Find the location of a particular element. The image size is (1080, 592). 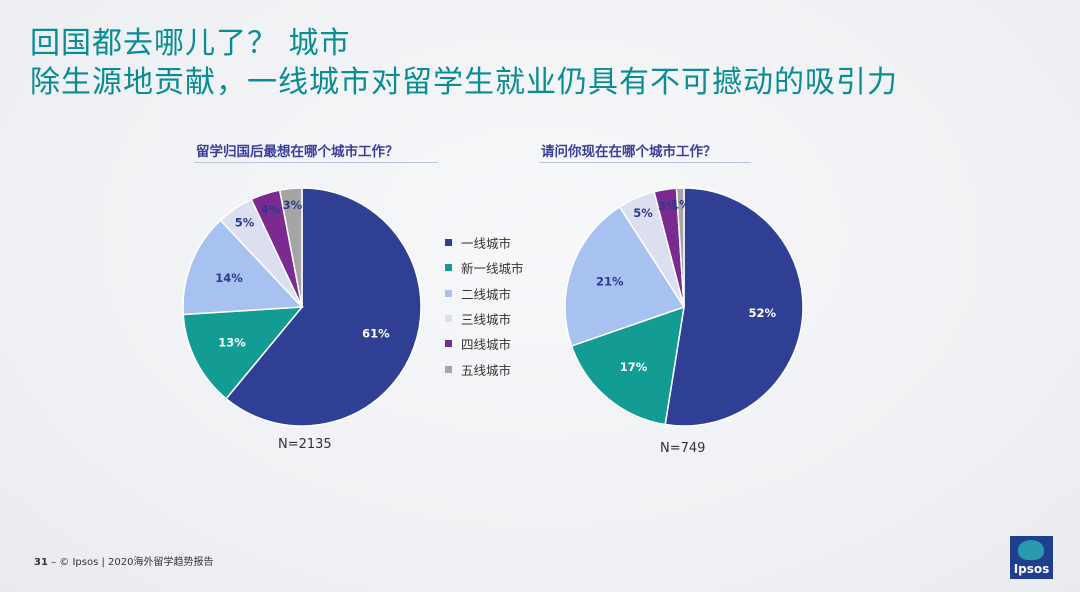

chart2-title-underline is located at coordinates (645, 162).